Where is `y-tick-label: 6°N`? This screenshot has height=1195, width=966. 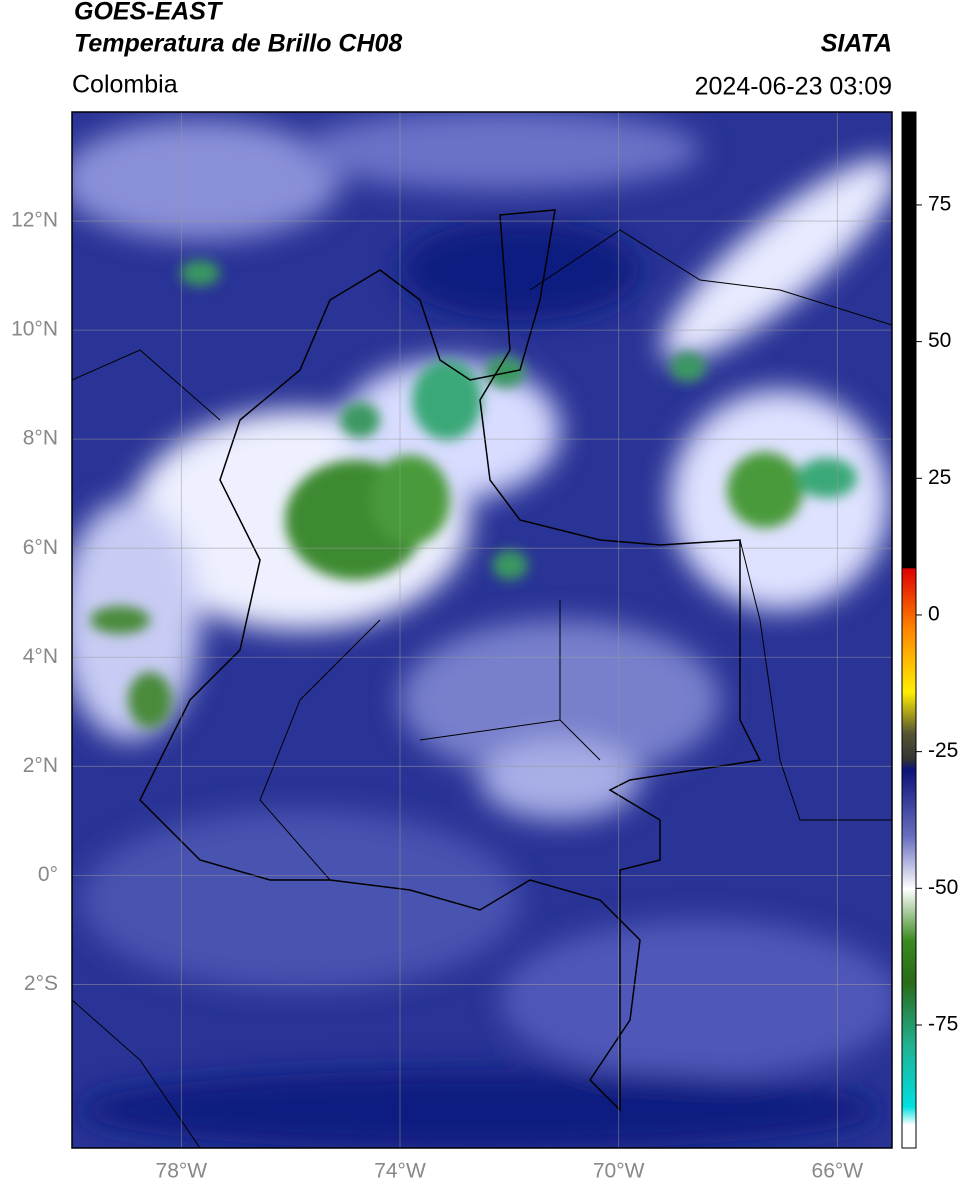 y-tick-label: 6°N is located at coordinates (40, 547).